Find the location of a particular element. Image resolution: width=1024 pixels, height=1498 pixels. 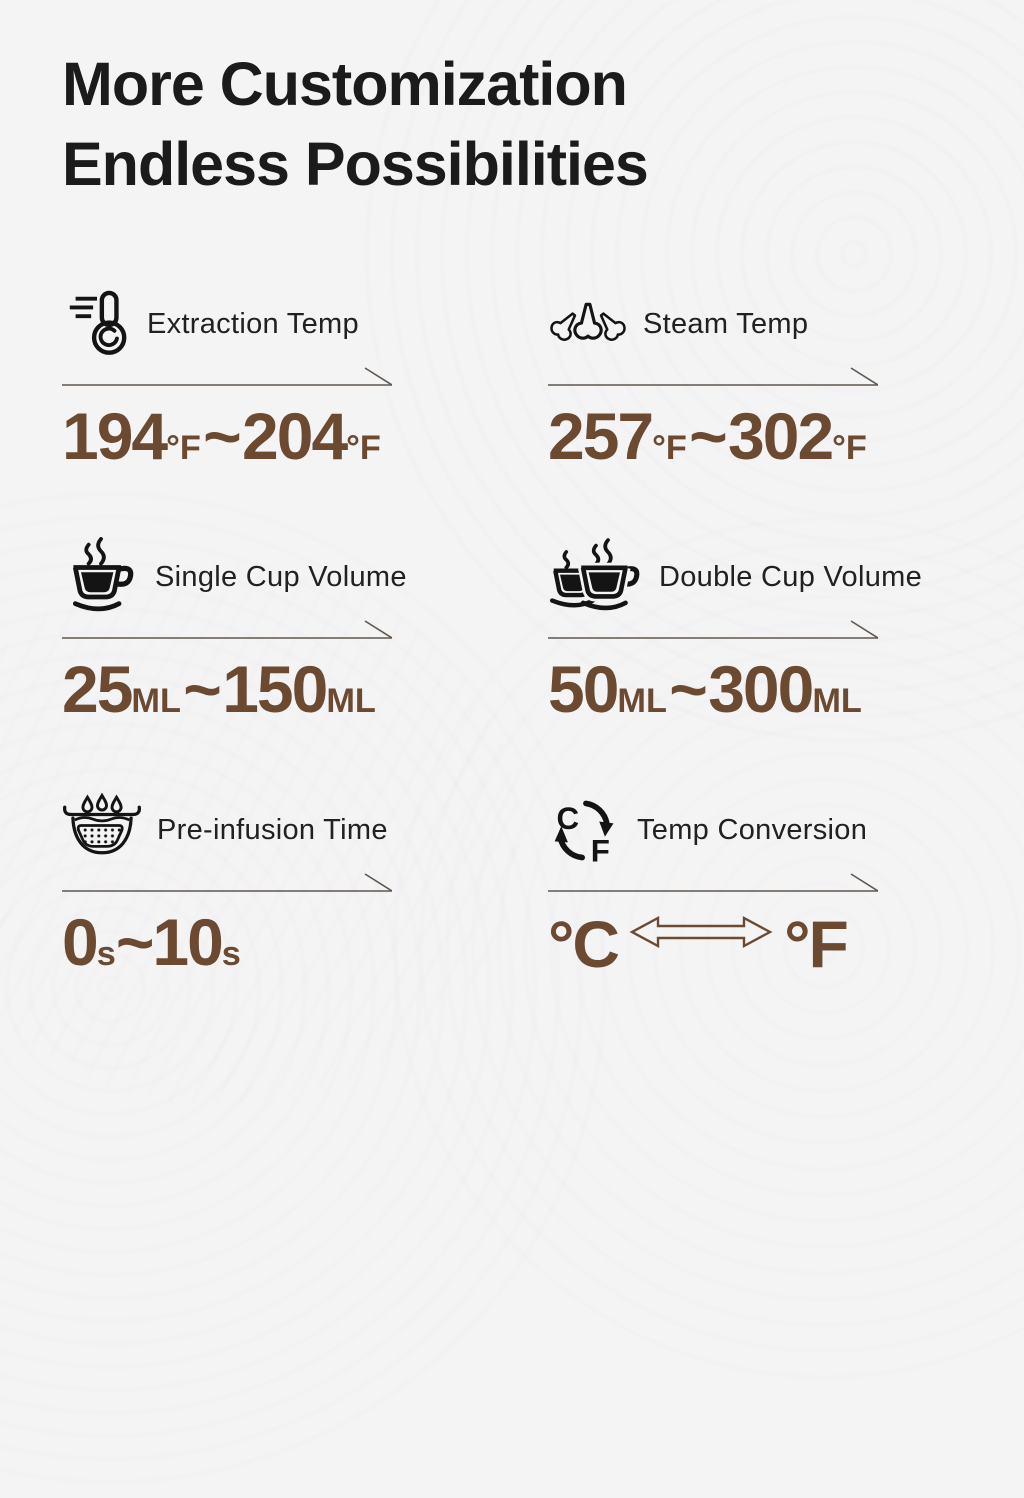

feature-header: Steam Temp is located at coordinates (713, 324).